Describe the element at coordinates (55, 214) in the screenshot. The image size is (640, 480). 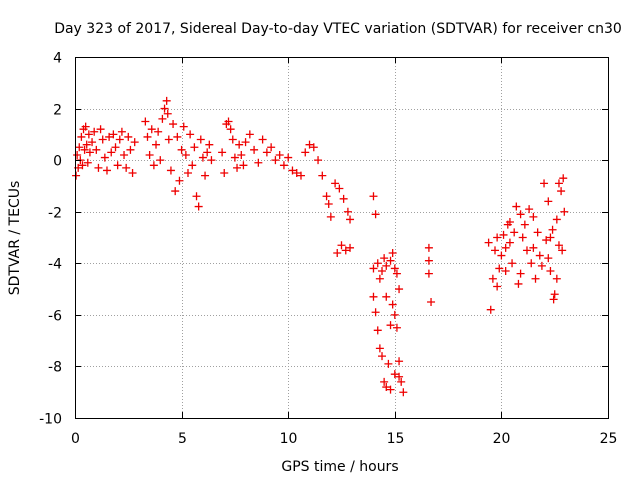
I see `y-tick-label: -2` at that location.